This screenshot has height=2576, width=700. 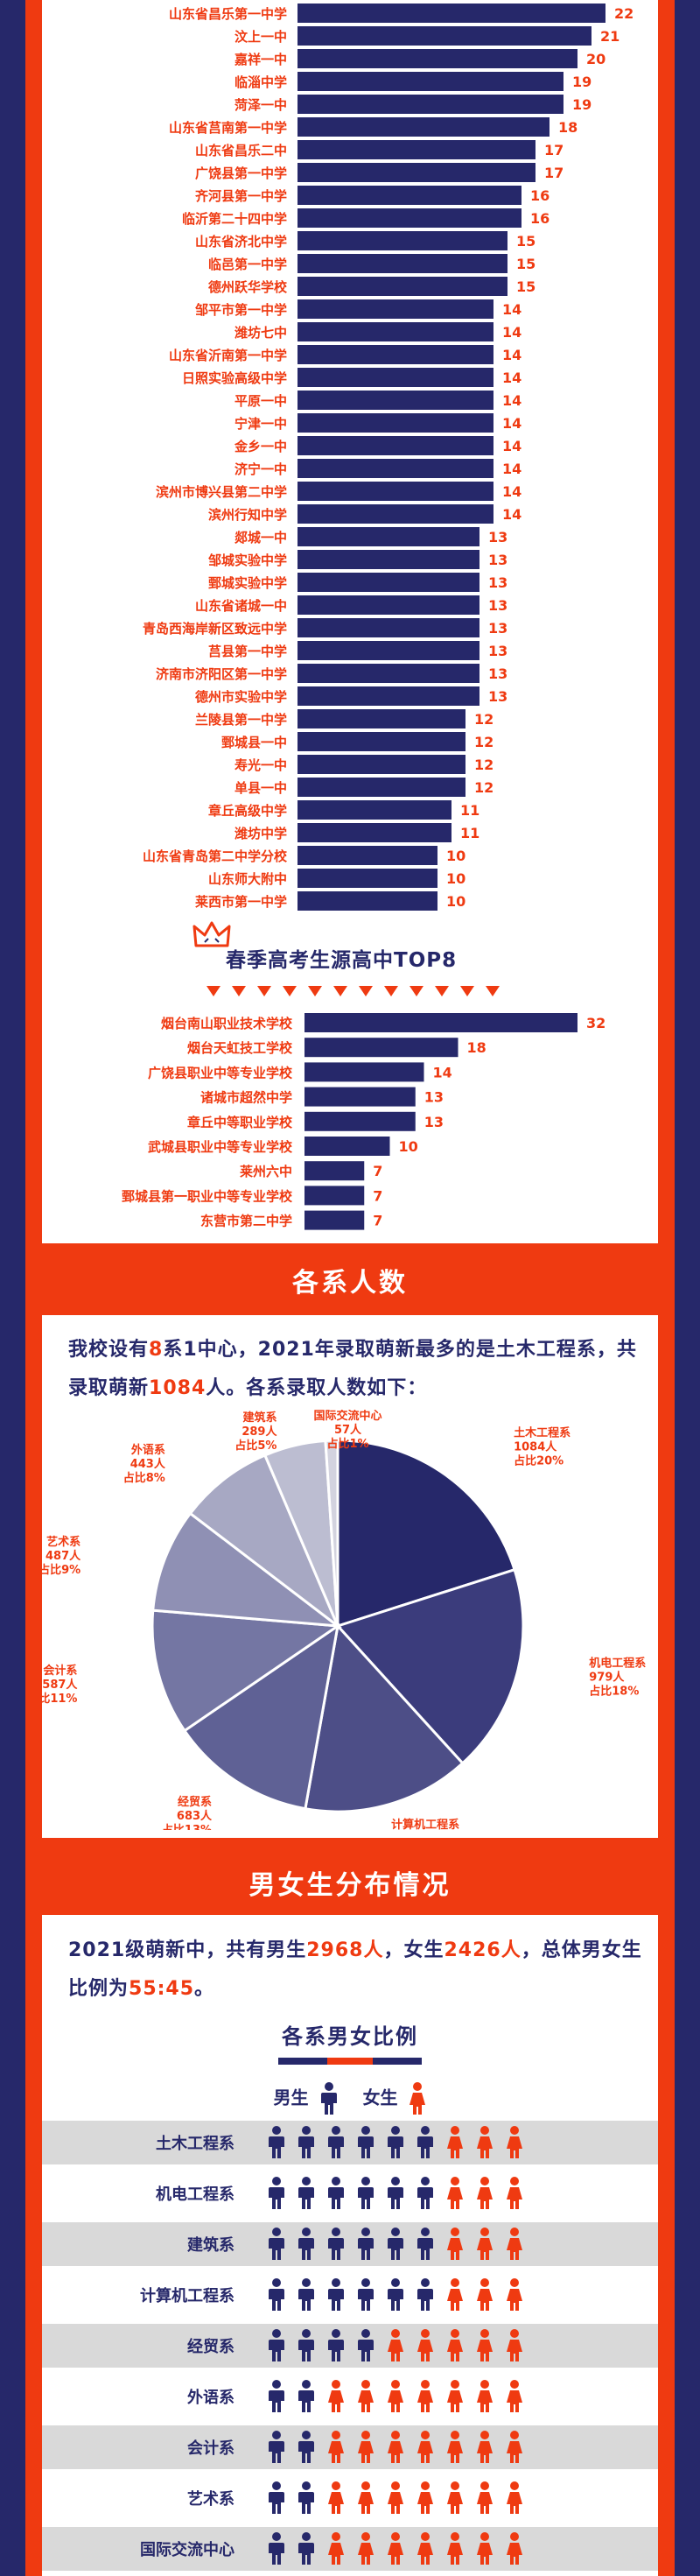 I want to click on bar-label: 郯城一中, so click(x=260, y=537).